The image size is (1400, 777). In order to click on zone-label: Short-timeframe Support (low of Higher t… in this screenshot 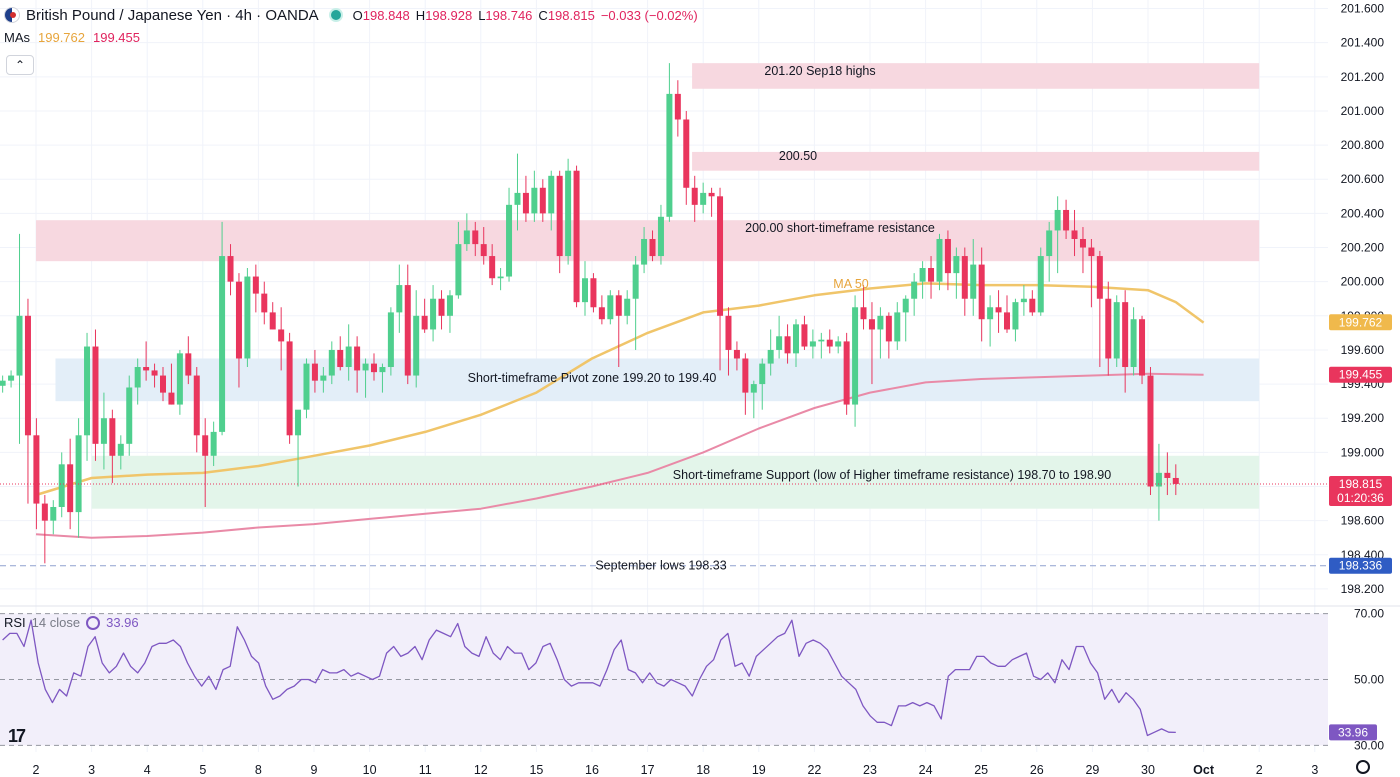, I will do `click(892, 475)`.